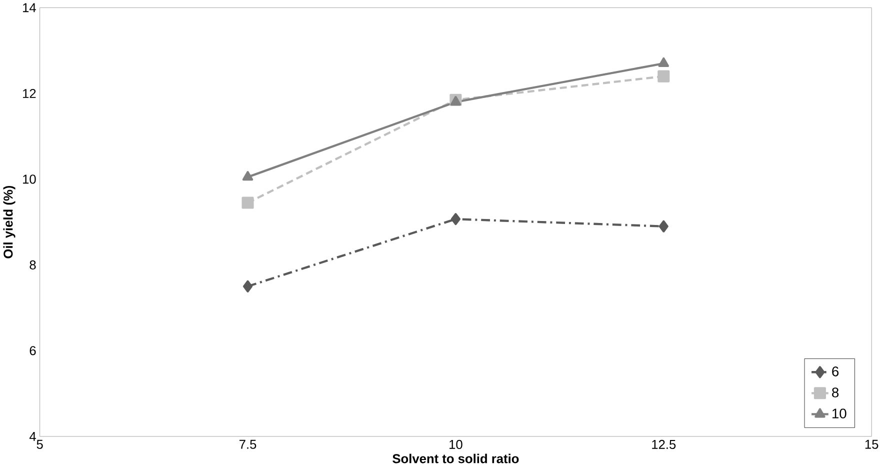 This screenshot has height=467, width=882. What do you see at coordinates (835, 371) in the screenshot?
I see `legend-label: 6` at bounding box center [835, 371].